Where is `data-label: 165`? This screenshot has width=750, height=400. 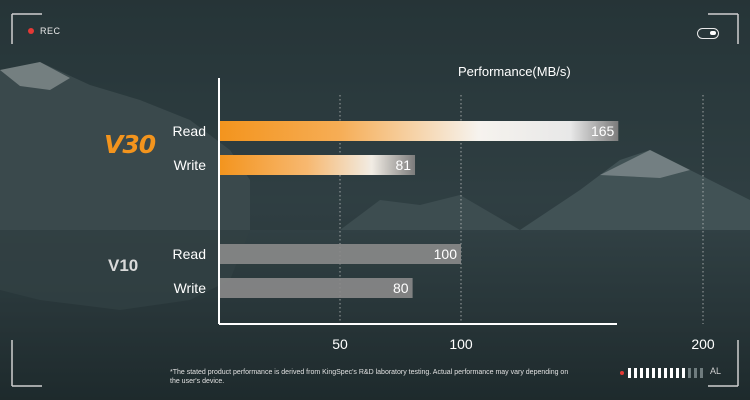 data-label: 165 is located at coordinates (603, 131).